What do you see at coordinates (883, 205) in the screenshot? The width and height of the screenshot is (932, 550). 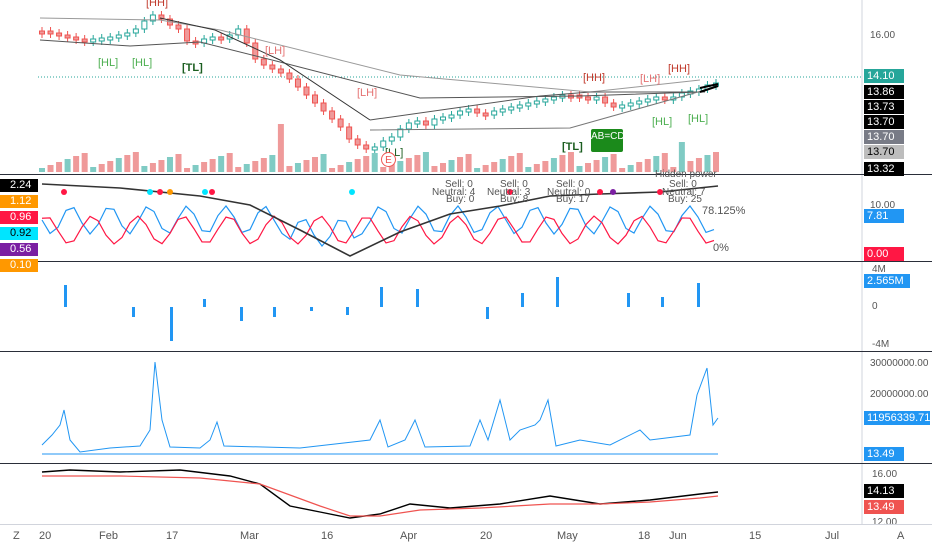 I see `osc-axis-tick: 10.00` at bounding box center [883, 205].